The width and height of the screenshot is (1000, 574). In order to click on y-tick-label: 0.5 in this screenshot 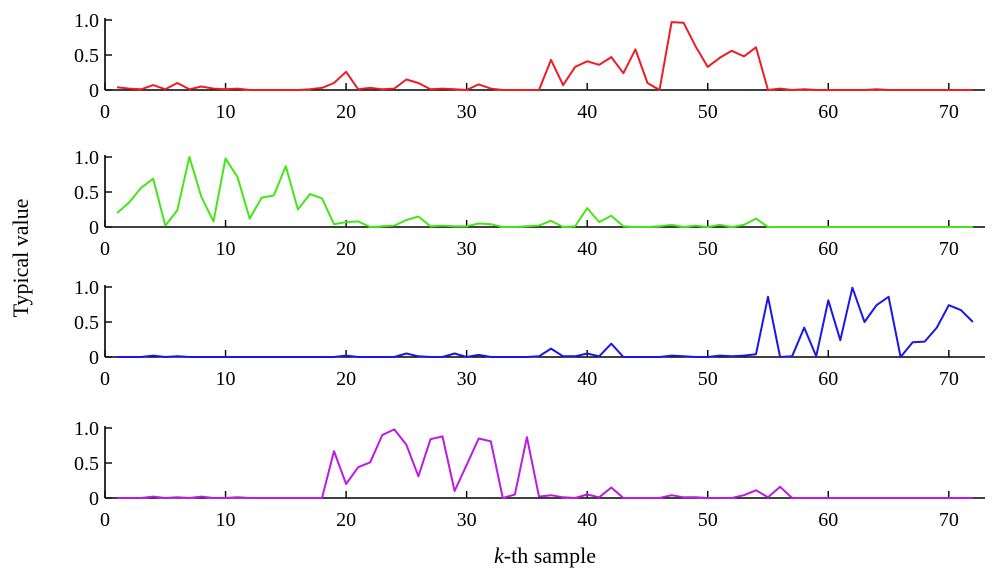, I will do `click(86, 56)`.